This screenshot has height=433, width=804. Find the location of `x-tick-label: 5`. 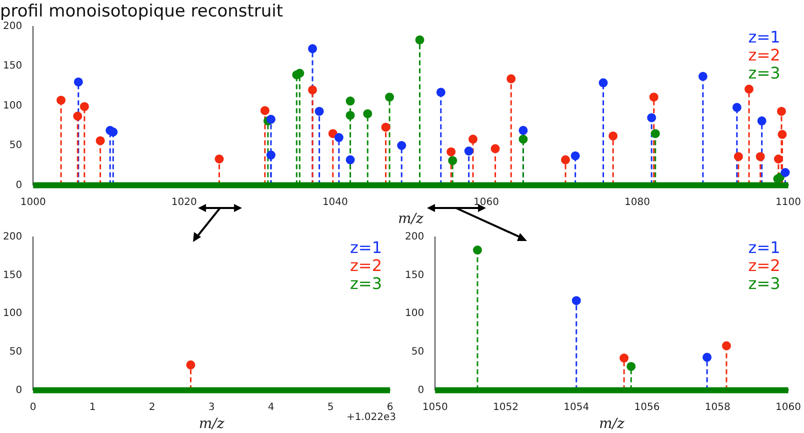

x-tick-label: 5 is located at coordinates (330, 407).